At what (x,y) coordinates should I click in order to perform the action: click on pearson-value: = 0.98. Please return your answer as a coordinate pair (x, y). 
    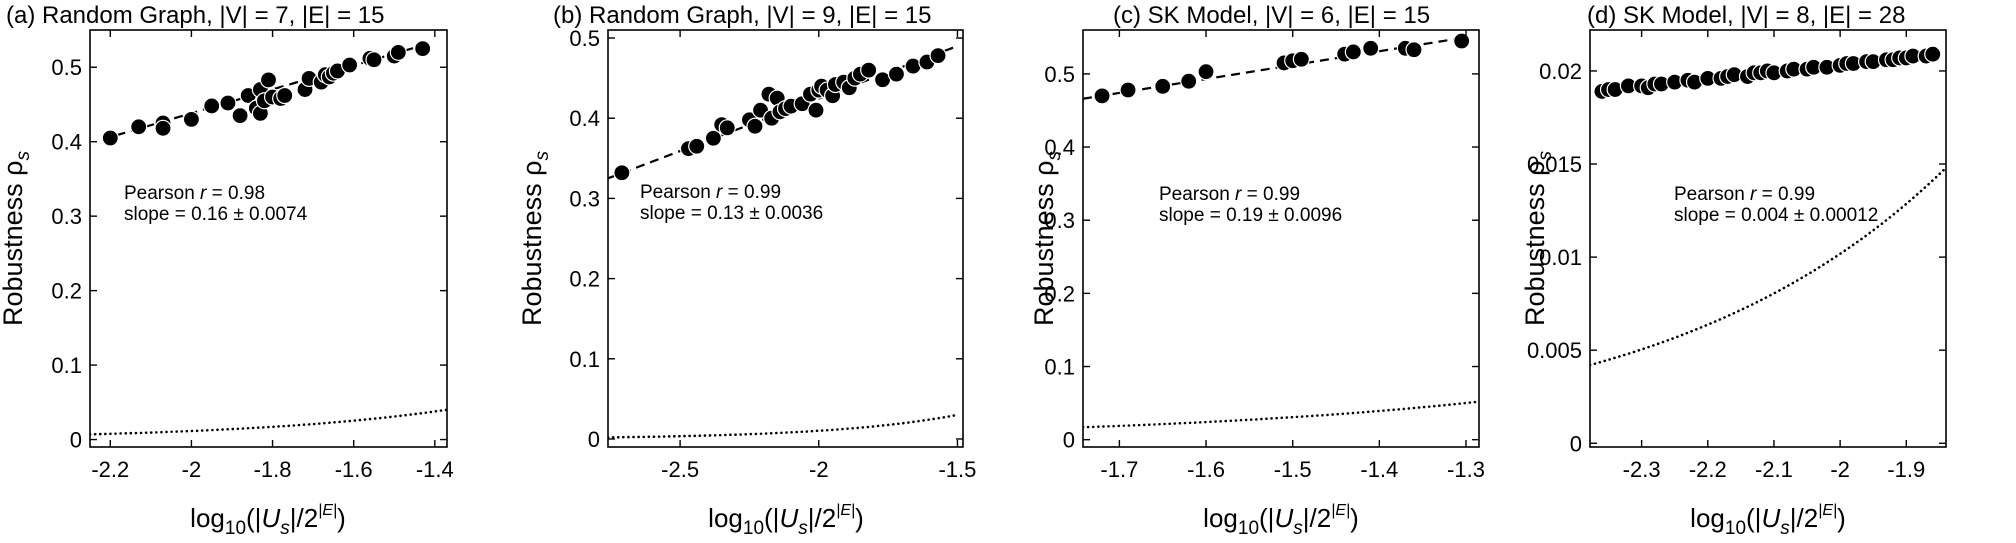
    Looking at the image, I should click on (235, 193).